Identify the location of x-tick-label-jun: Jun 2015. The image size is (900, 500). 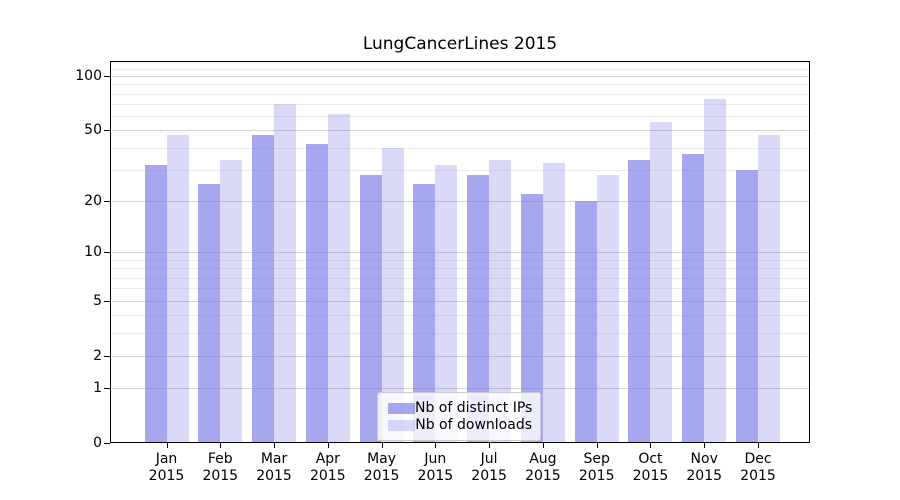
(435, 467).